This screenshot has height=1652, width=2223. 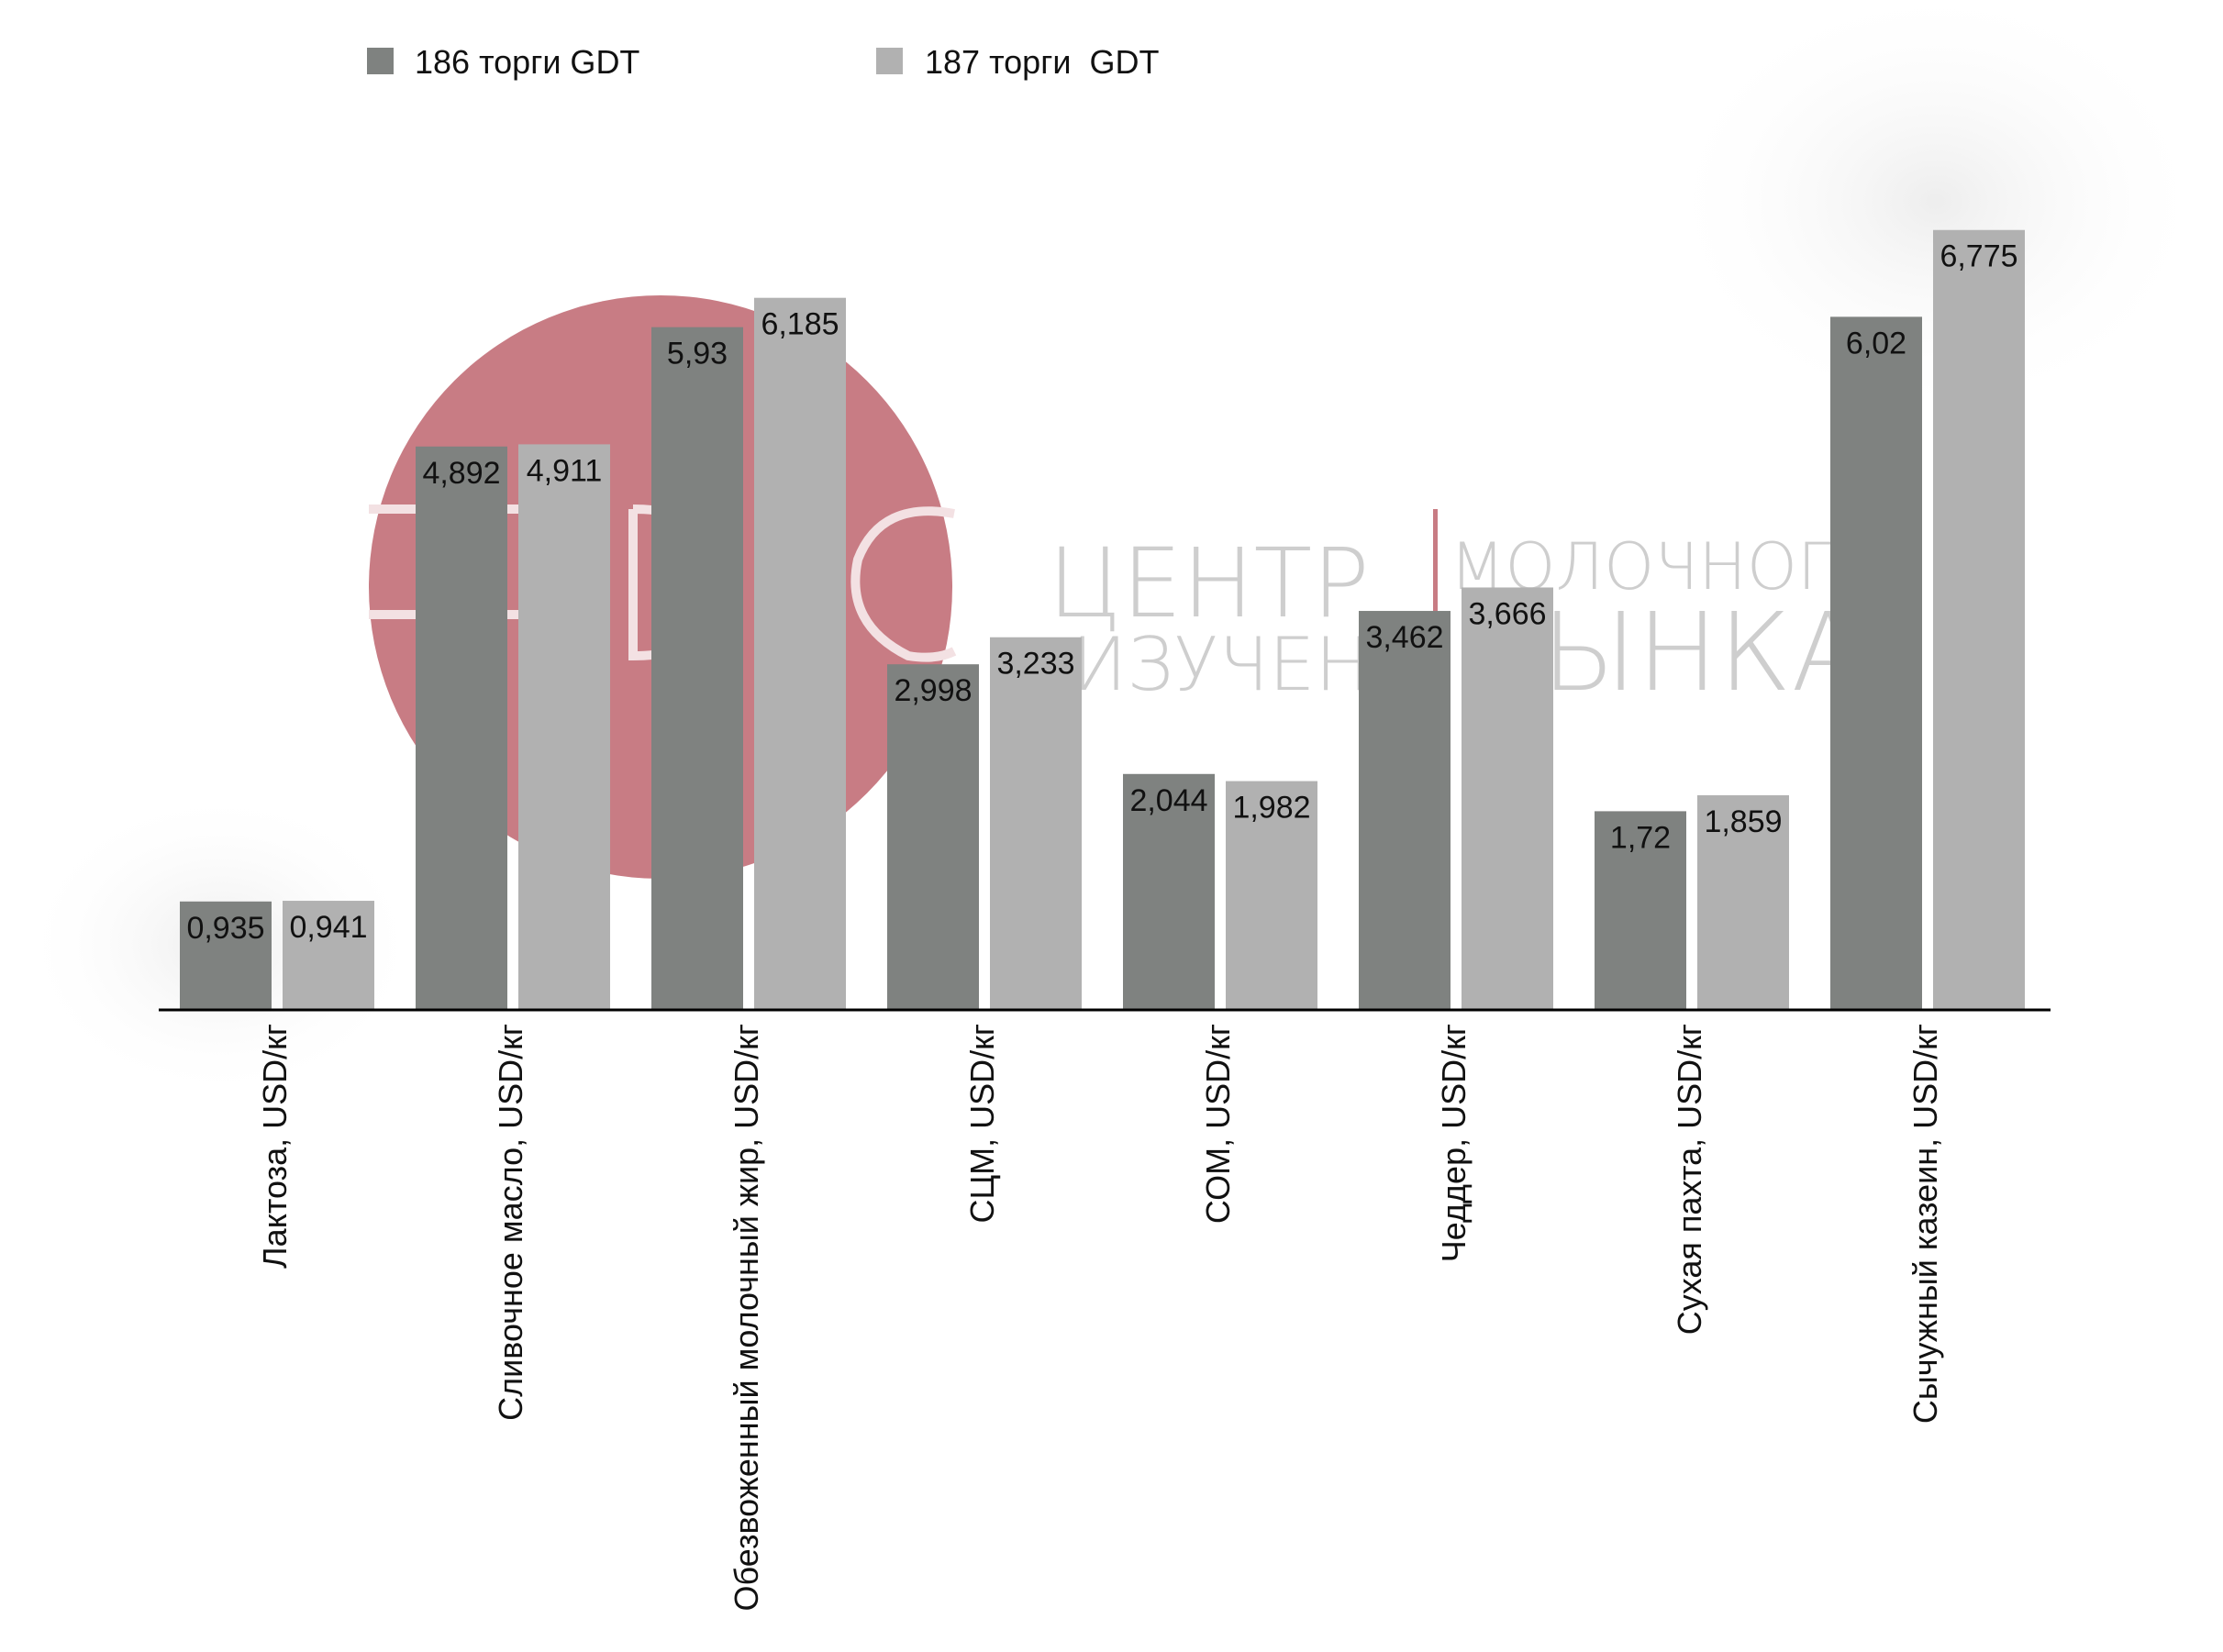 What do you see at coordinates (697, 354) in the screenshot?
I see `value-label-series-1-cat-3: 5,93` at bounding box center [697, 354].